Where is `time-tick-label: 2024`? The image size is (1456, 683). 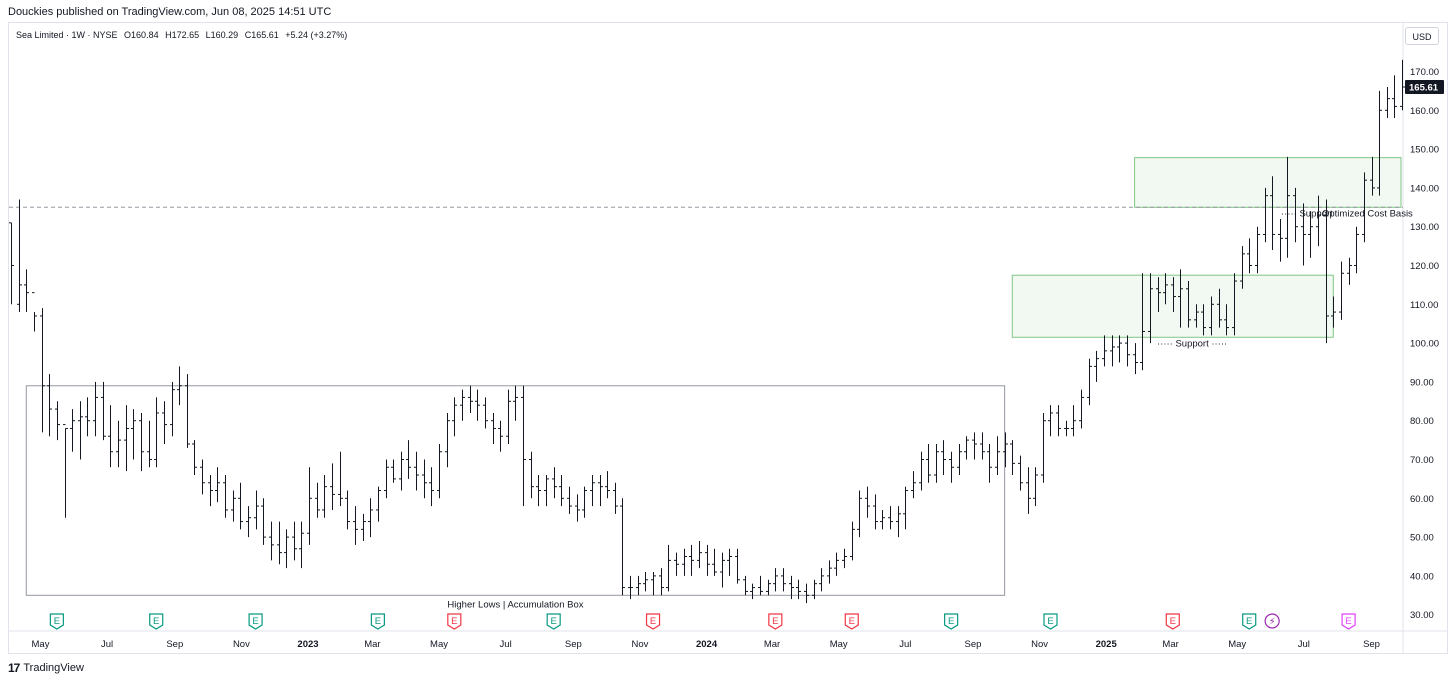 time-tick-label: 2024 is located at coordinates (707, 644).